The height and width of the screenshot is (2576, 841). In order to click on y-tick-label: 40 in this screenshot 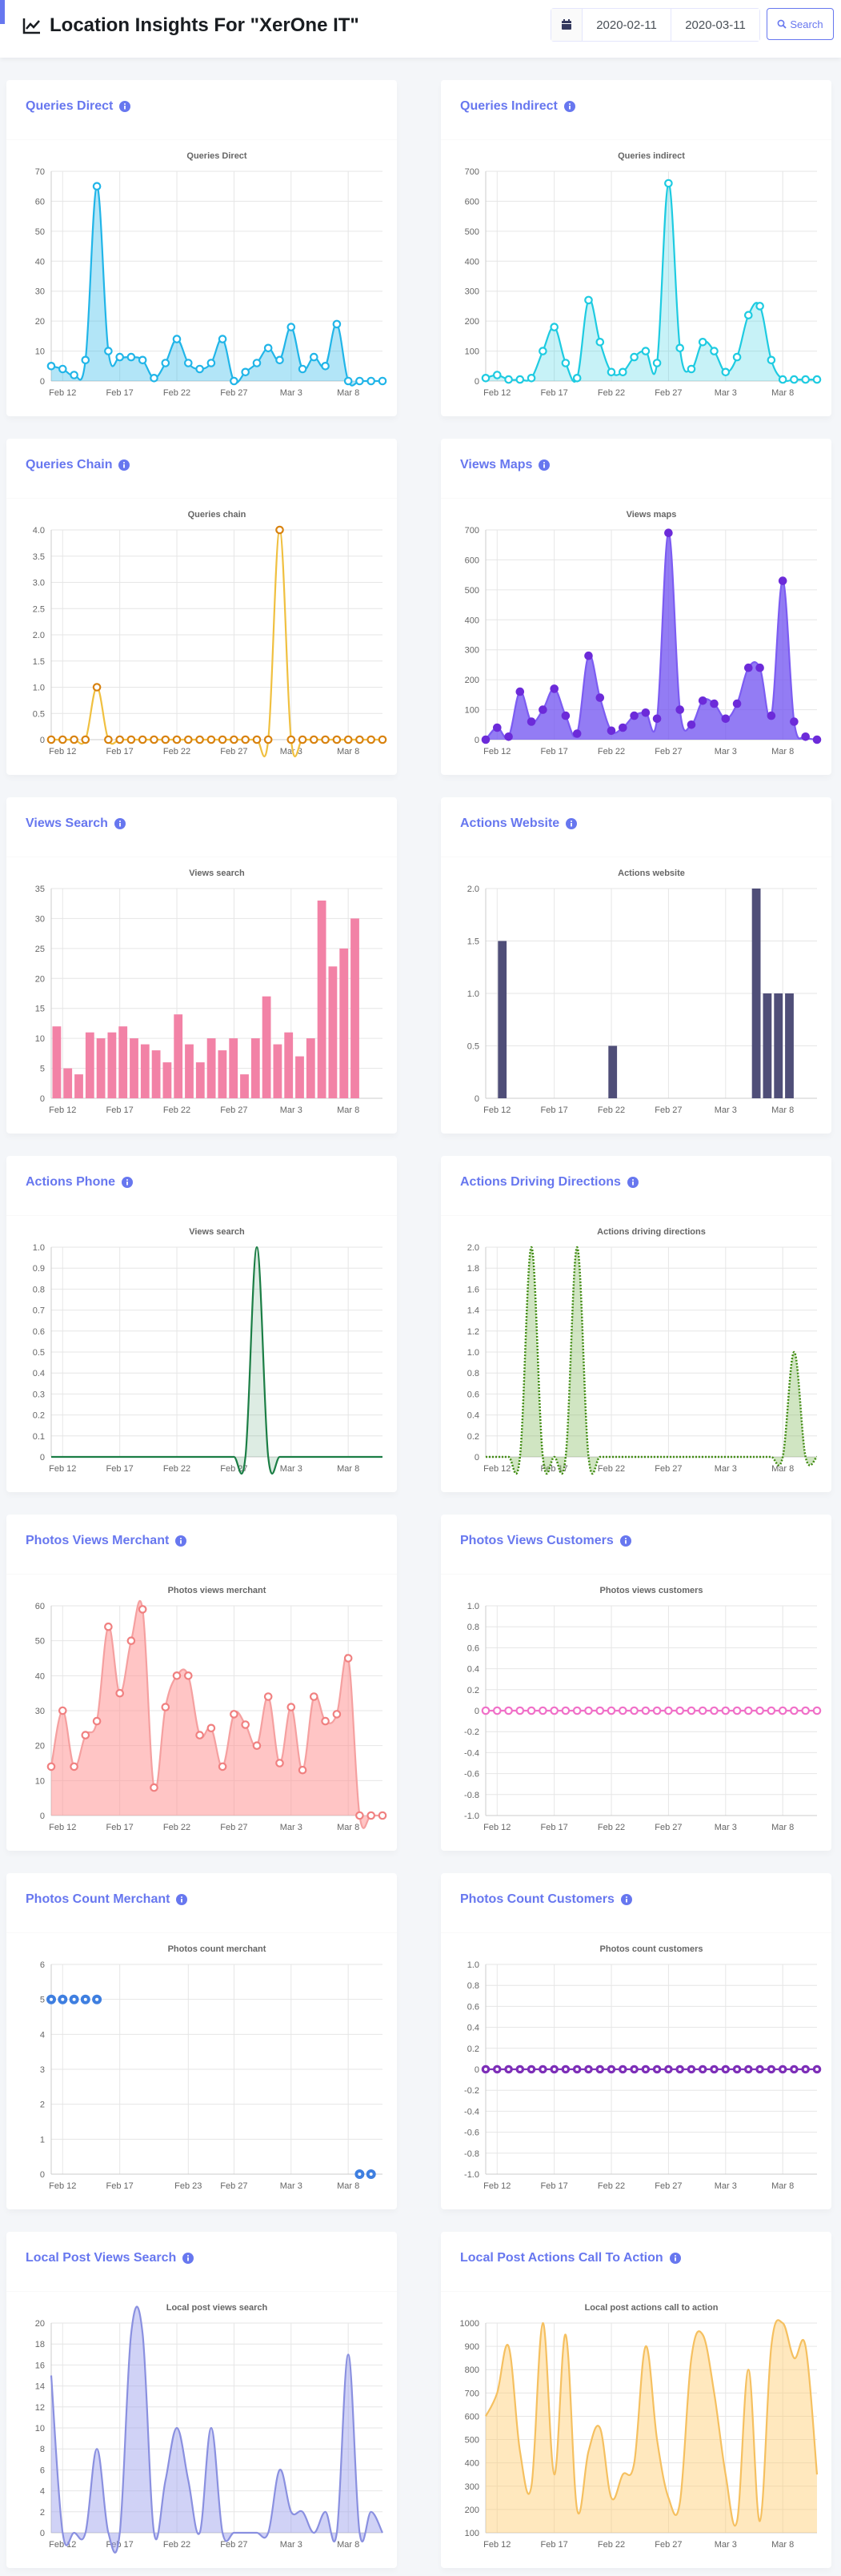, I will do `click(40, 262)`.